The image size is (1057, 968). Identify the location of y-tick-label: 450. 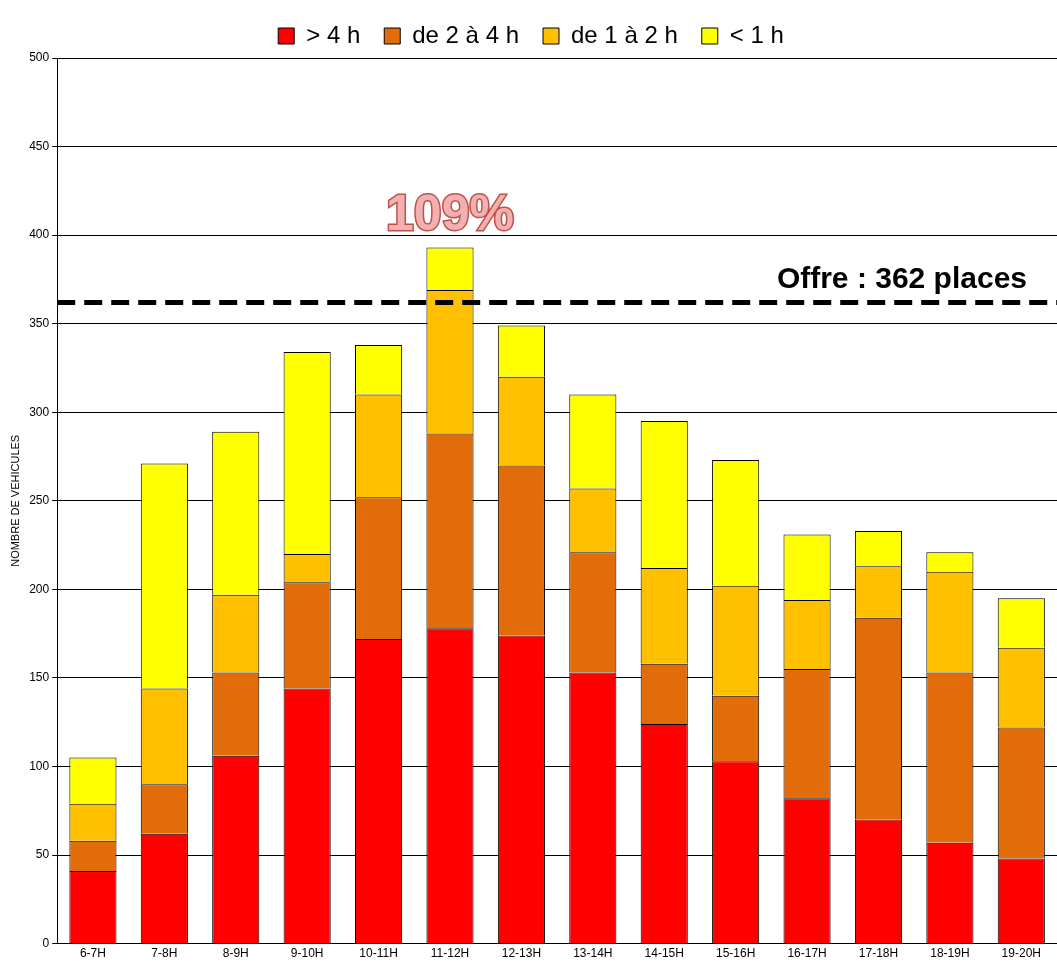
(39, 145).